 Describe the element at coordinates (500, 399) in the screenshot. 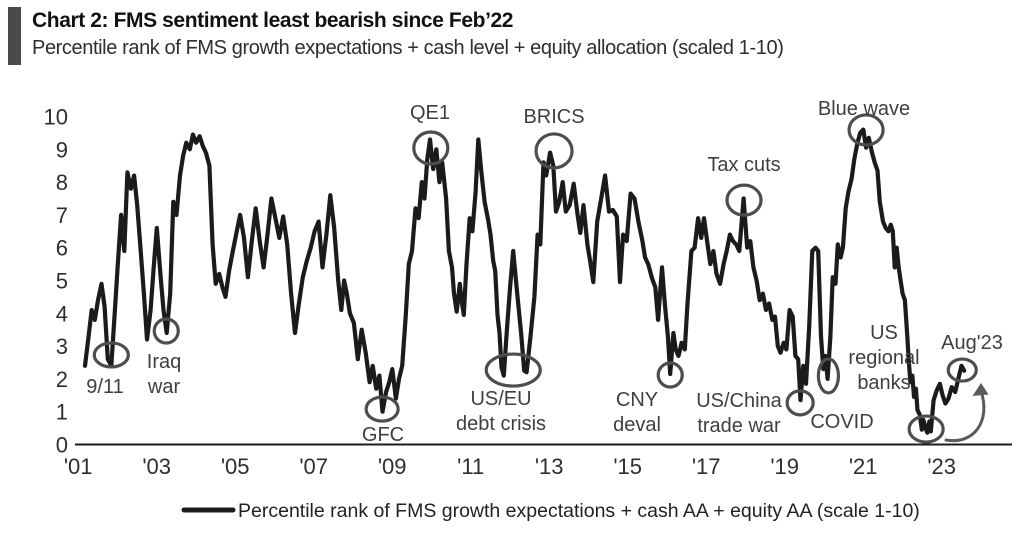

I see `annotation-label-us-eu-debt-crisis: US/EU` at that location.